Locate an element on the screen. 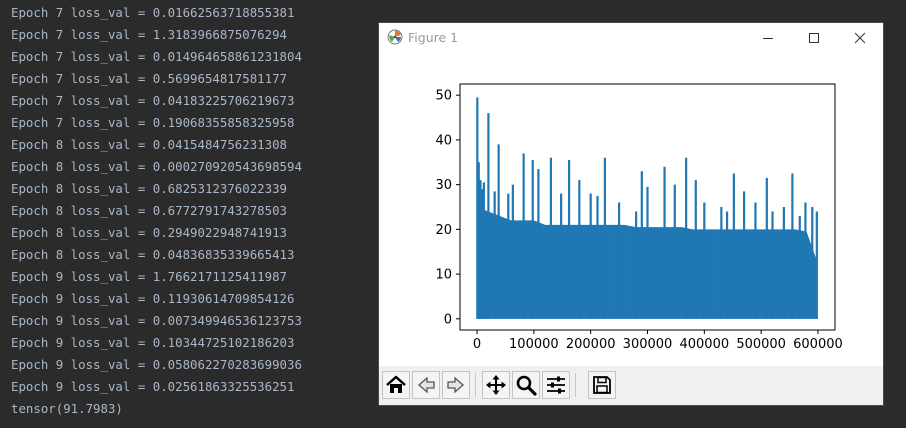 The width and height of the screenshot is (906, 428). x-tick-label: 100000 is located at coordinates (534, 344).